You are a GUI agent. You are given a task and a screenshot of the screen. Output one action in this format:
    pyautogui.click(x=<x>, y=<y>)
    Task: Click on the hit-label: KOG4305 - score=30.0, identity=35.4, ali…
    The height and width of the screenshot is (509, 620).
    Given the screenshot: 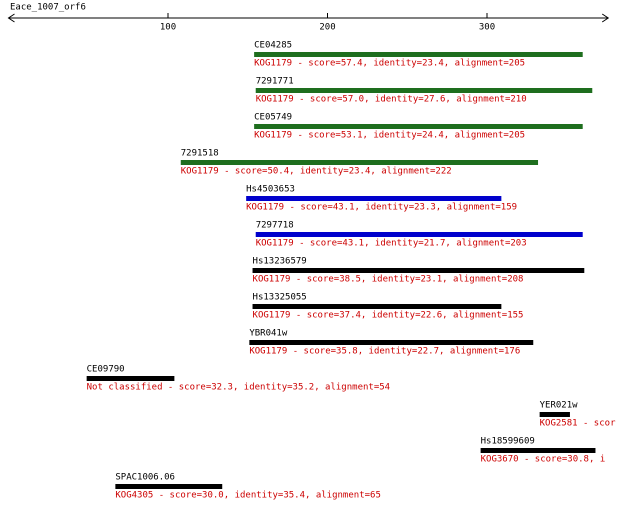 What is the action you would take?
    pyautogui.click(x=248, y=496)
    